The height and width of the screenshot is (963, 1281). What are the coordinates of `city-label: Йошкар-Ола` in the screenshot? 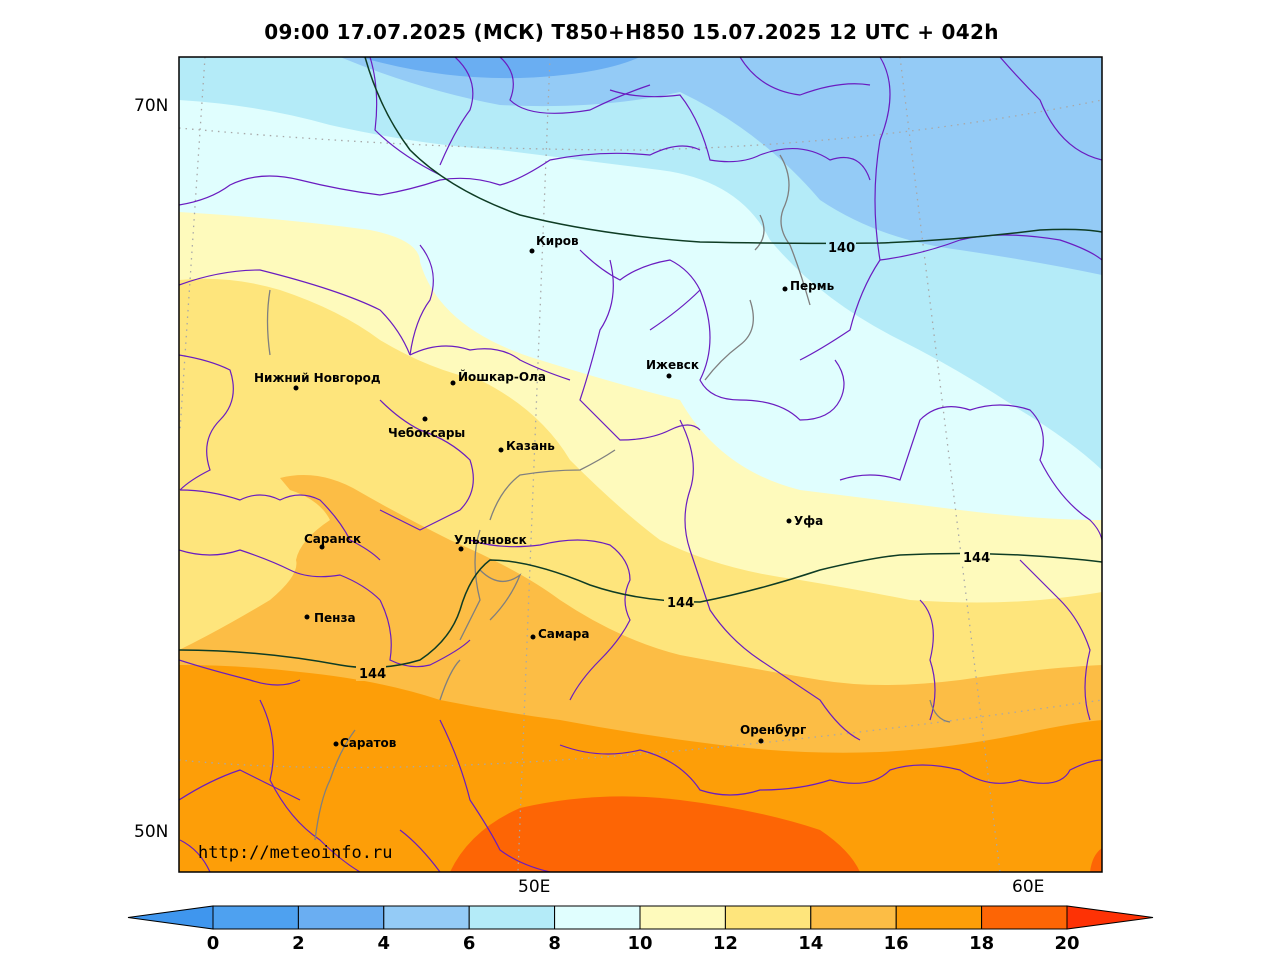 It's located at (502, 376).